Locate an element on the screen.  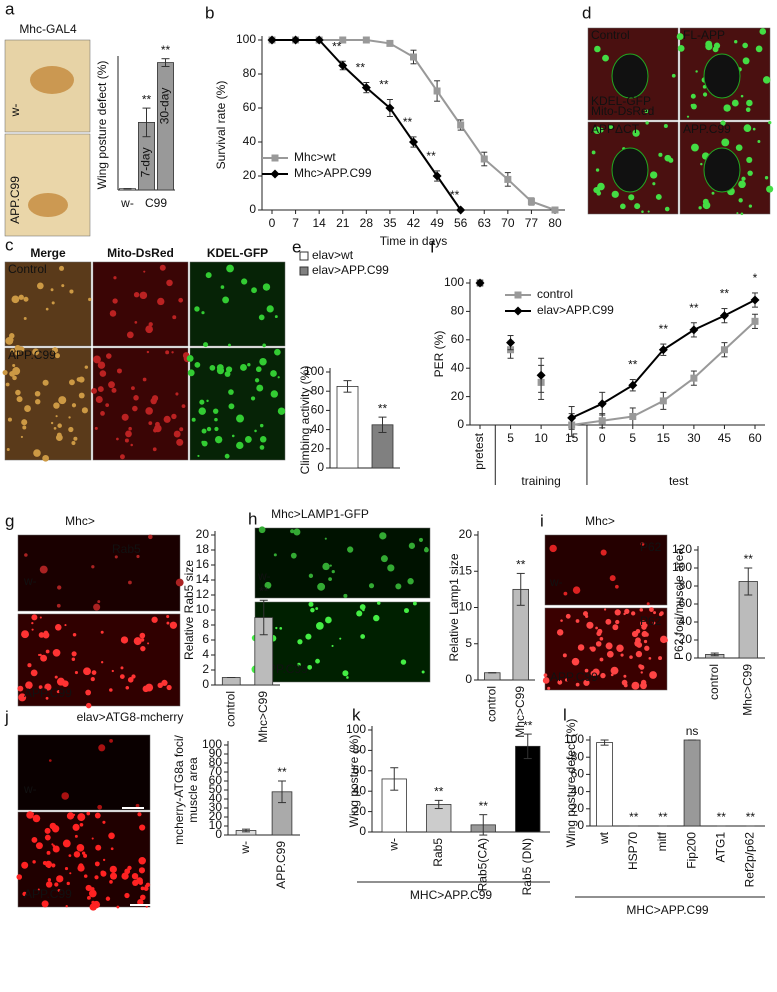
x-tick-label: 30 is located at coordinates (694, 438).